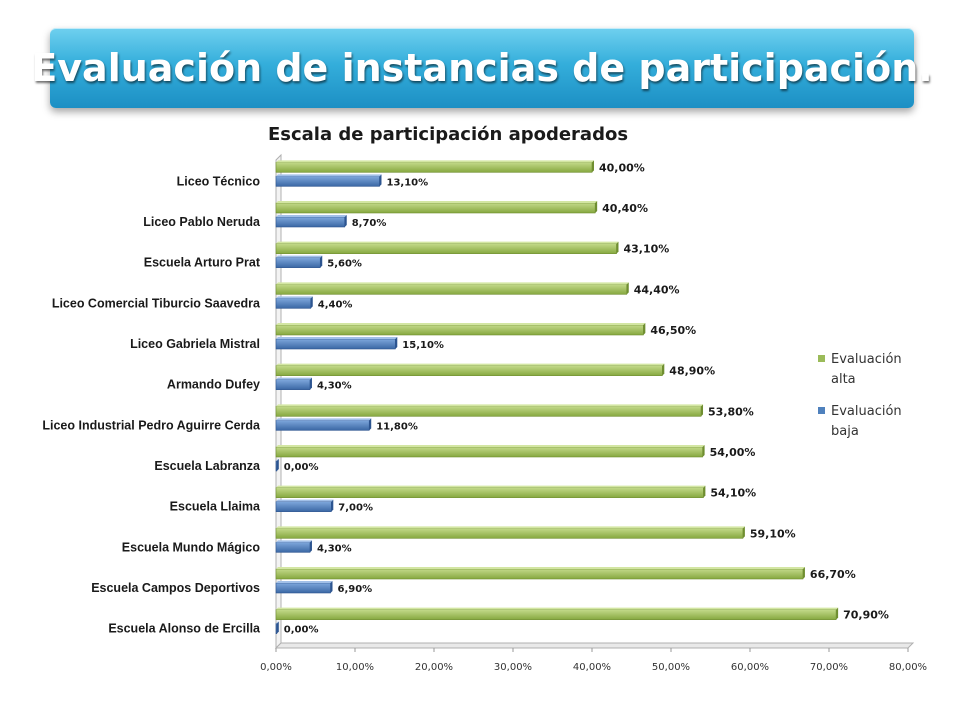  Describe the element at coordinates (219, 181) in the screenshot. I see `category-label: Liceo Técnico` at that location.